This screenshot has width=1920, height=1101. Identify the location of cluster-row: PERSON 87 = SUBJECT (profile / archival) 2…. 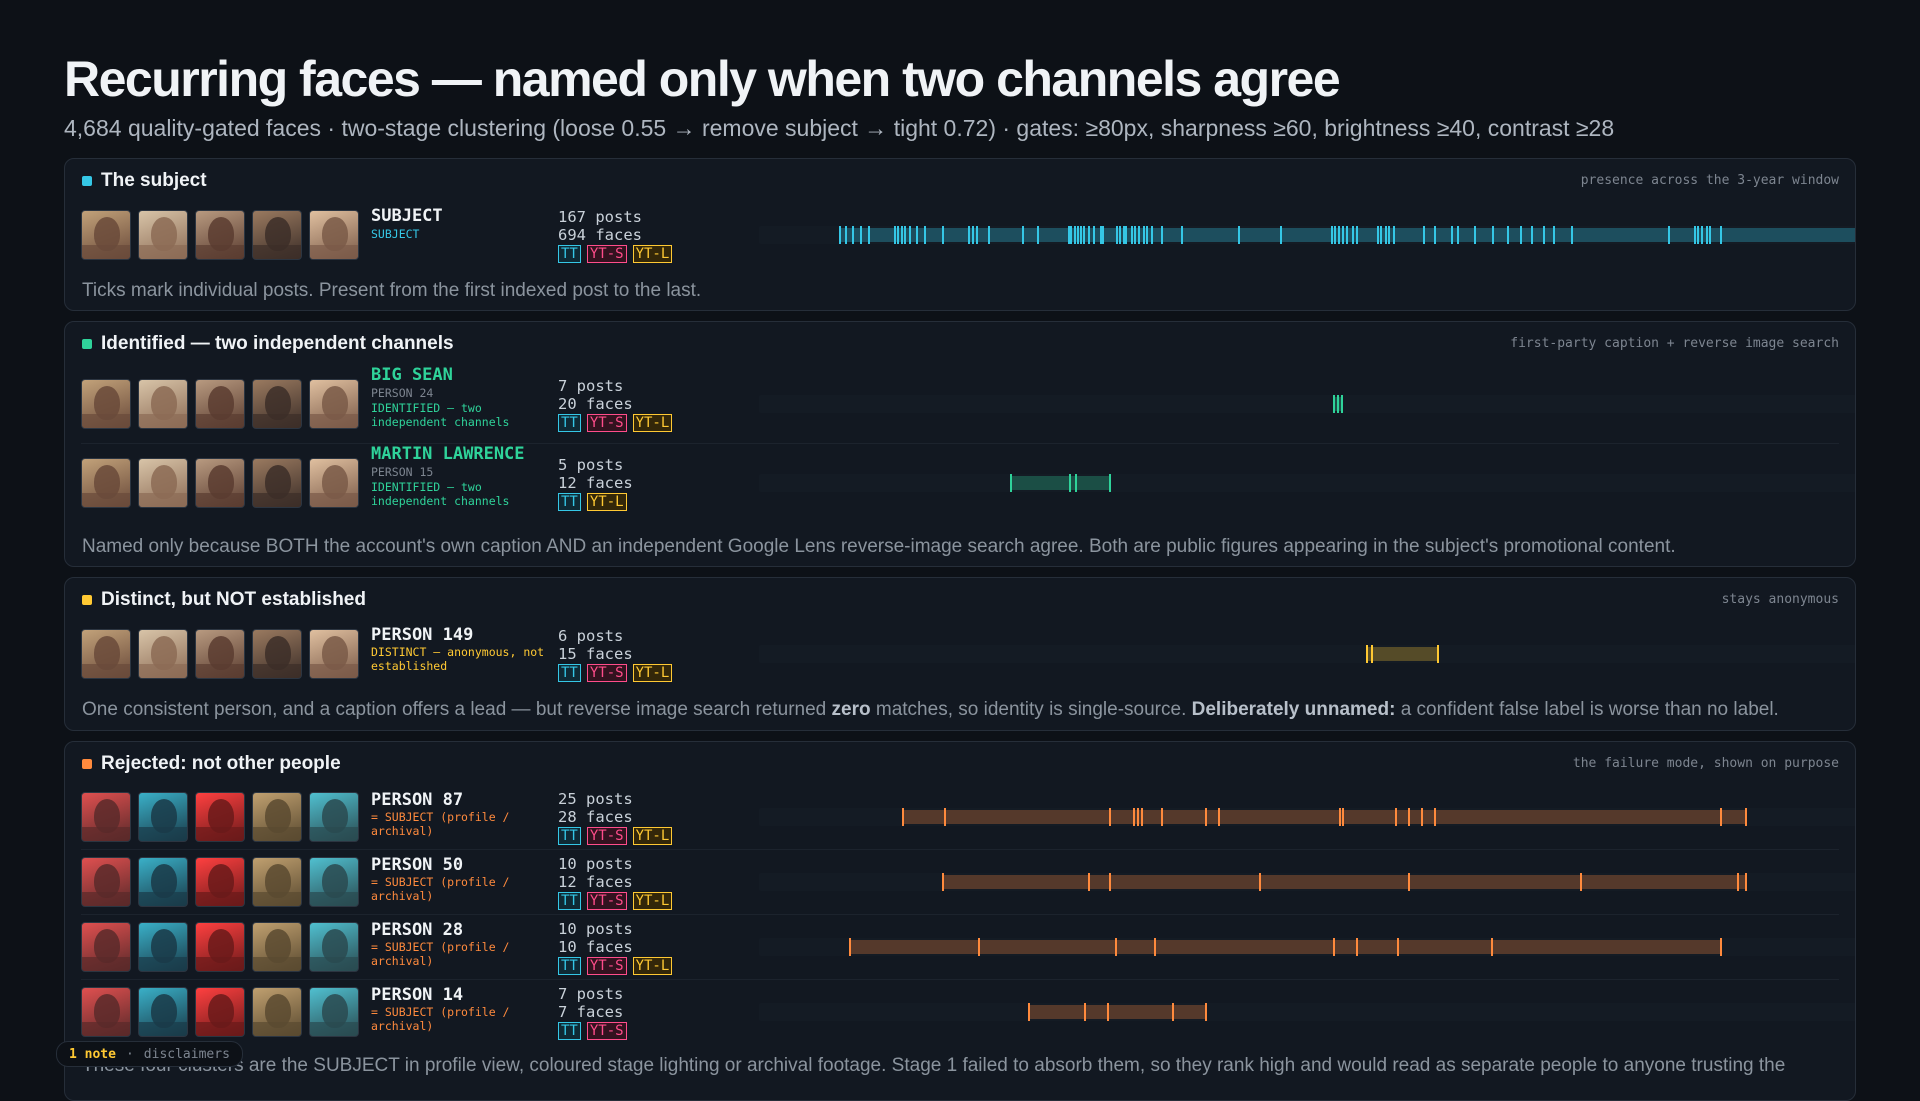
(968, 817).